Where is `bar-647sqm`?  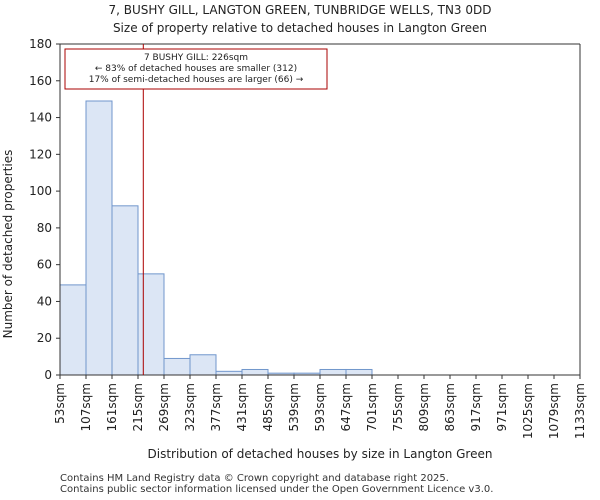 bar-647sqm is located at coordinates (359, 372).